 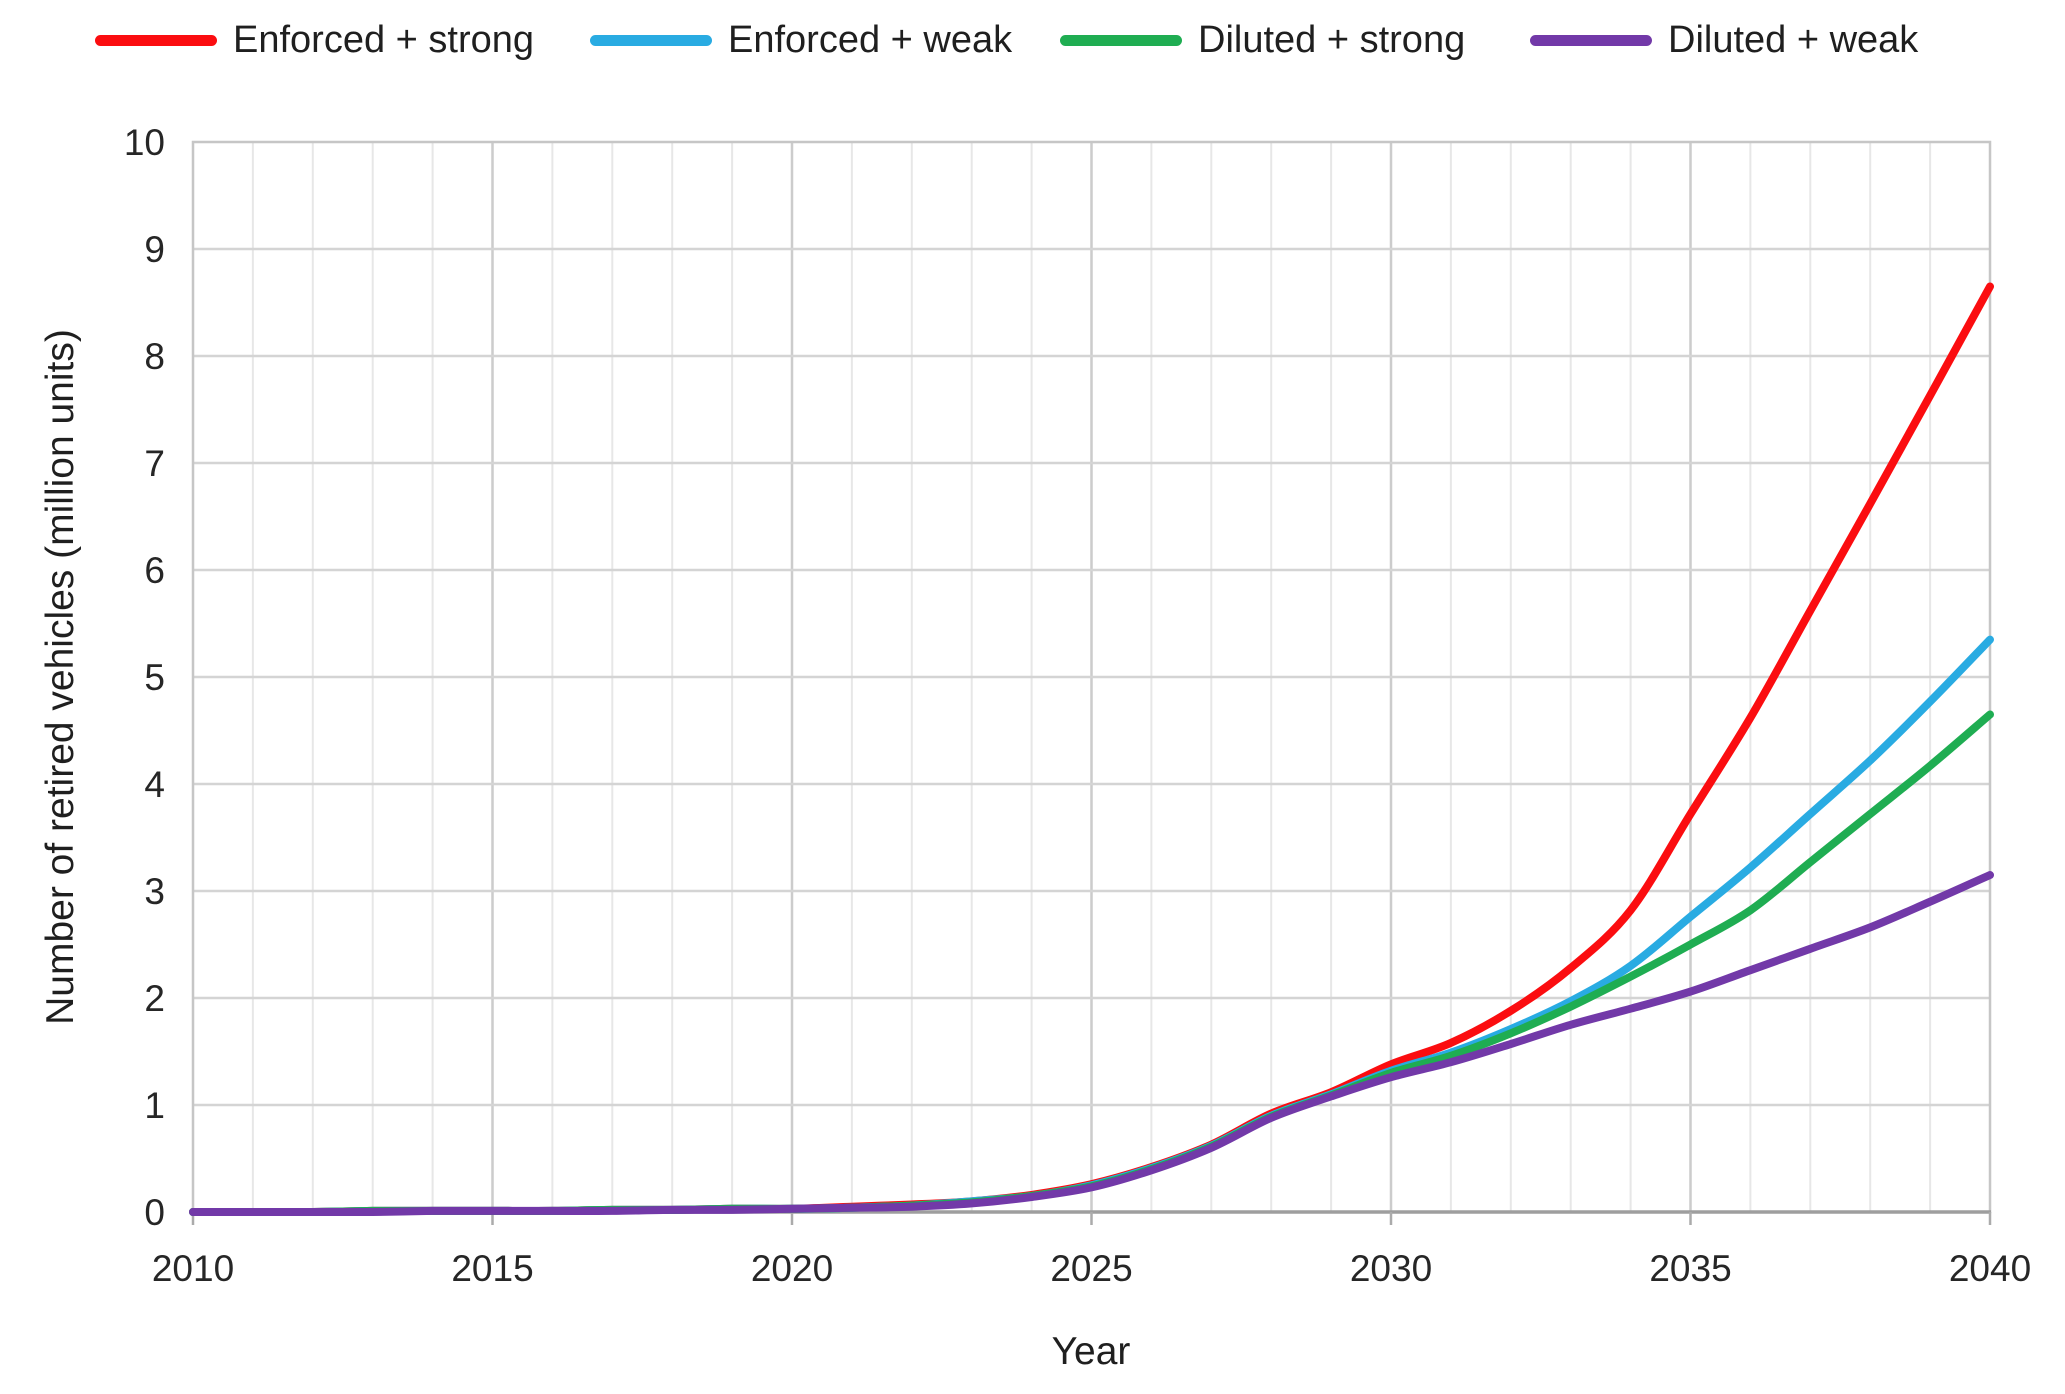 What do you see at coordinates (870, 39) in the screenshot?
I see `legend-label-2: Enforced + weak` at bounding box center [870, 39].